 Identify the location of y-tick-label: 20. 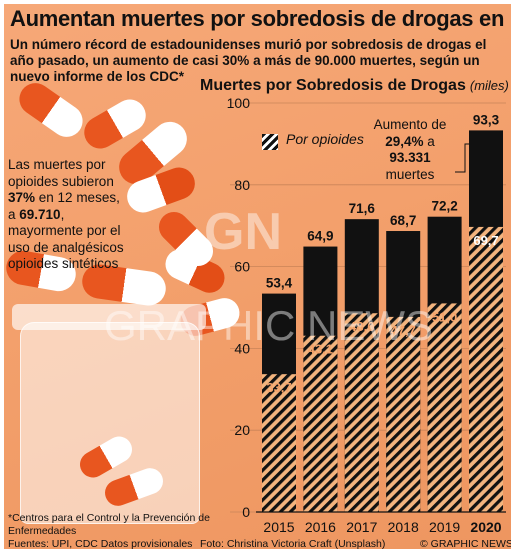
(242, 430).